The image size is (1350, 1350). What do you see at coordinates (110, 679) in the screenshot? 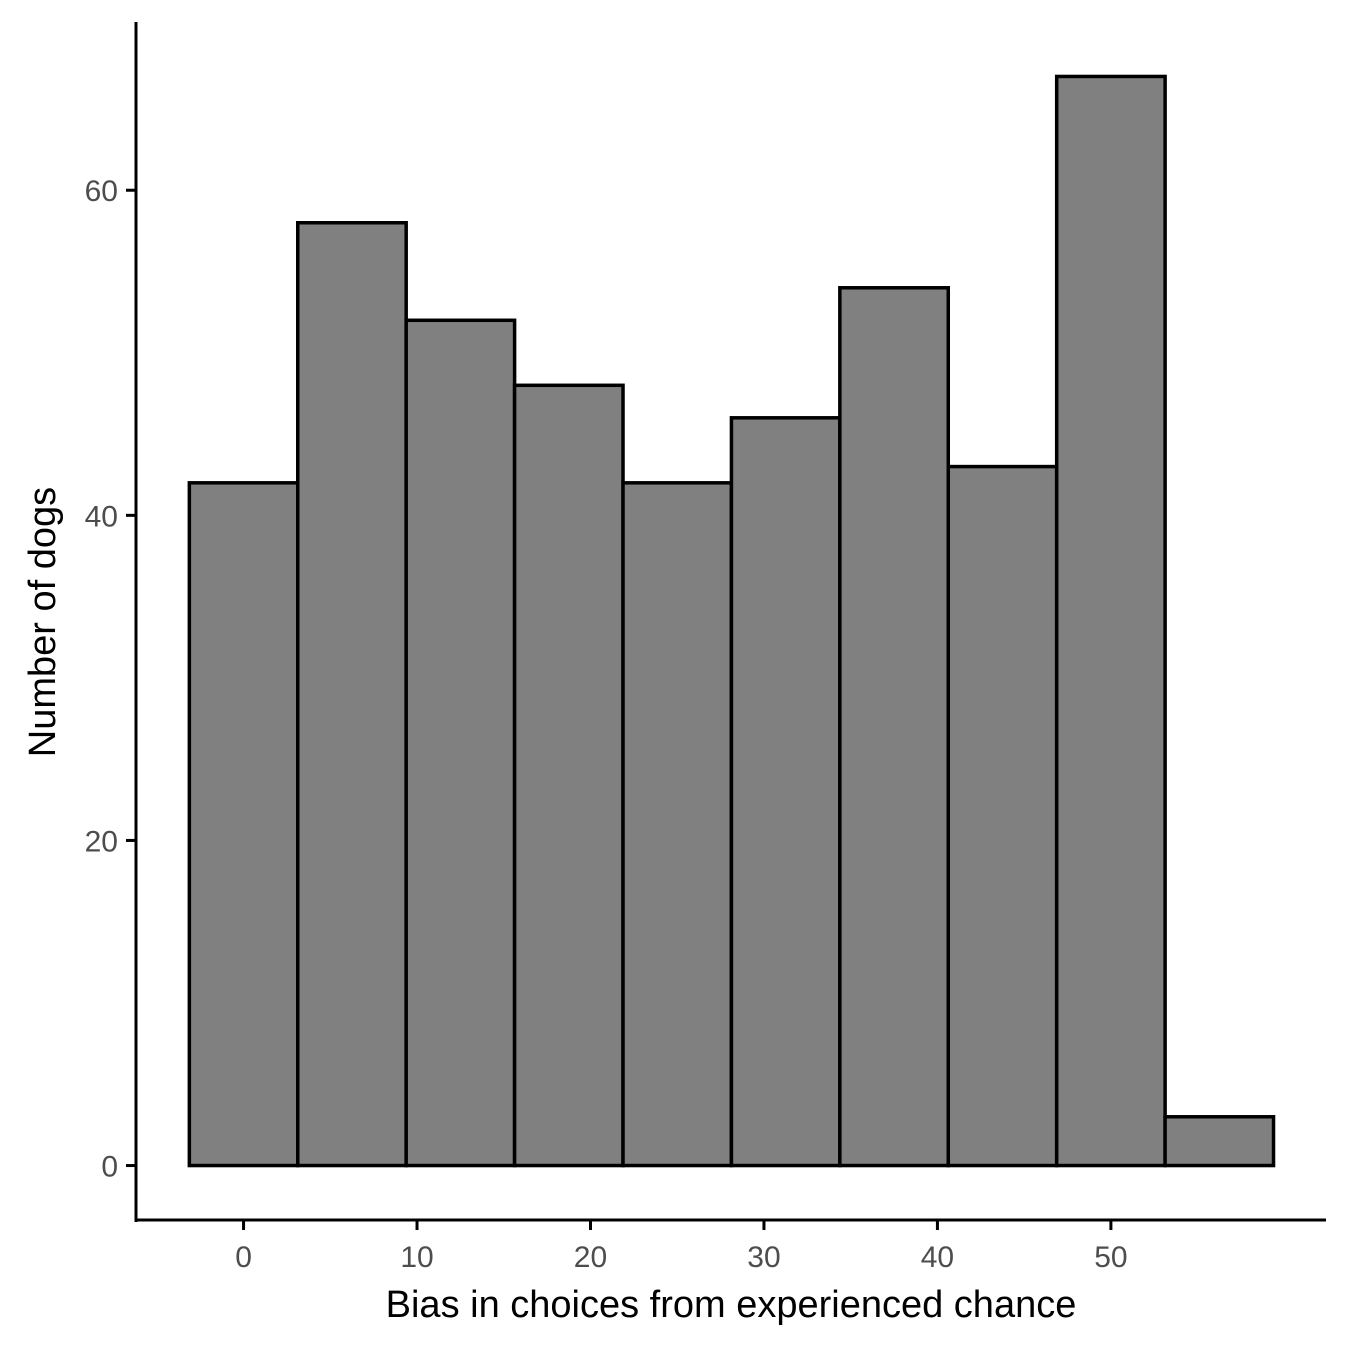
I see `y-ticks-group: 0 20 40 60` at bounding box center [110, 679].